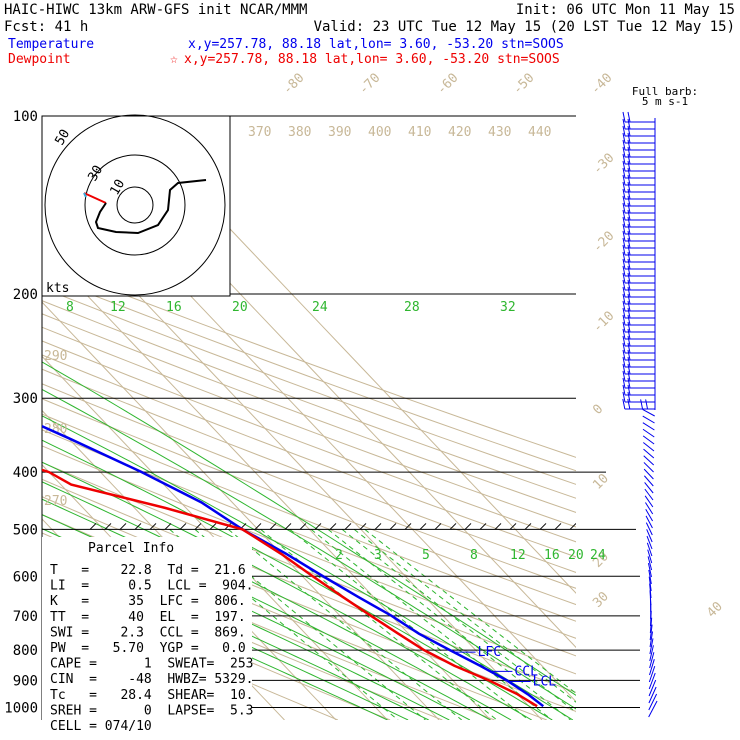 This screenshot has width=740, height=740. I want to click on potential-temperature-label: 380, so click(299, 132).